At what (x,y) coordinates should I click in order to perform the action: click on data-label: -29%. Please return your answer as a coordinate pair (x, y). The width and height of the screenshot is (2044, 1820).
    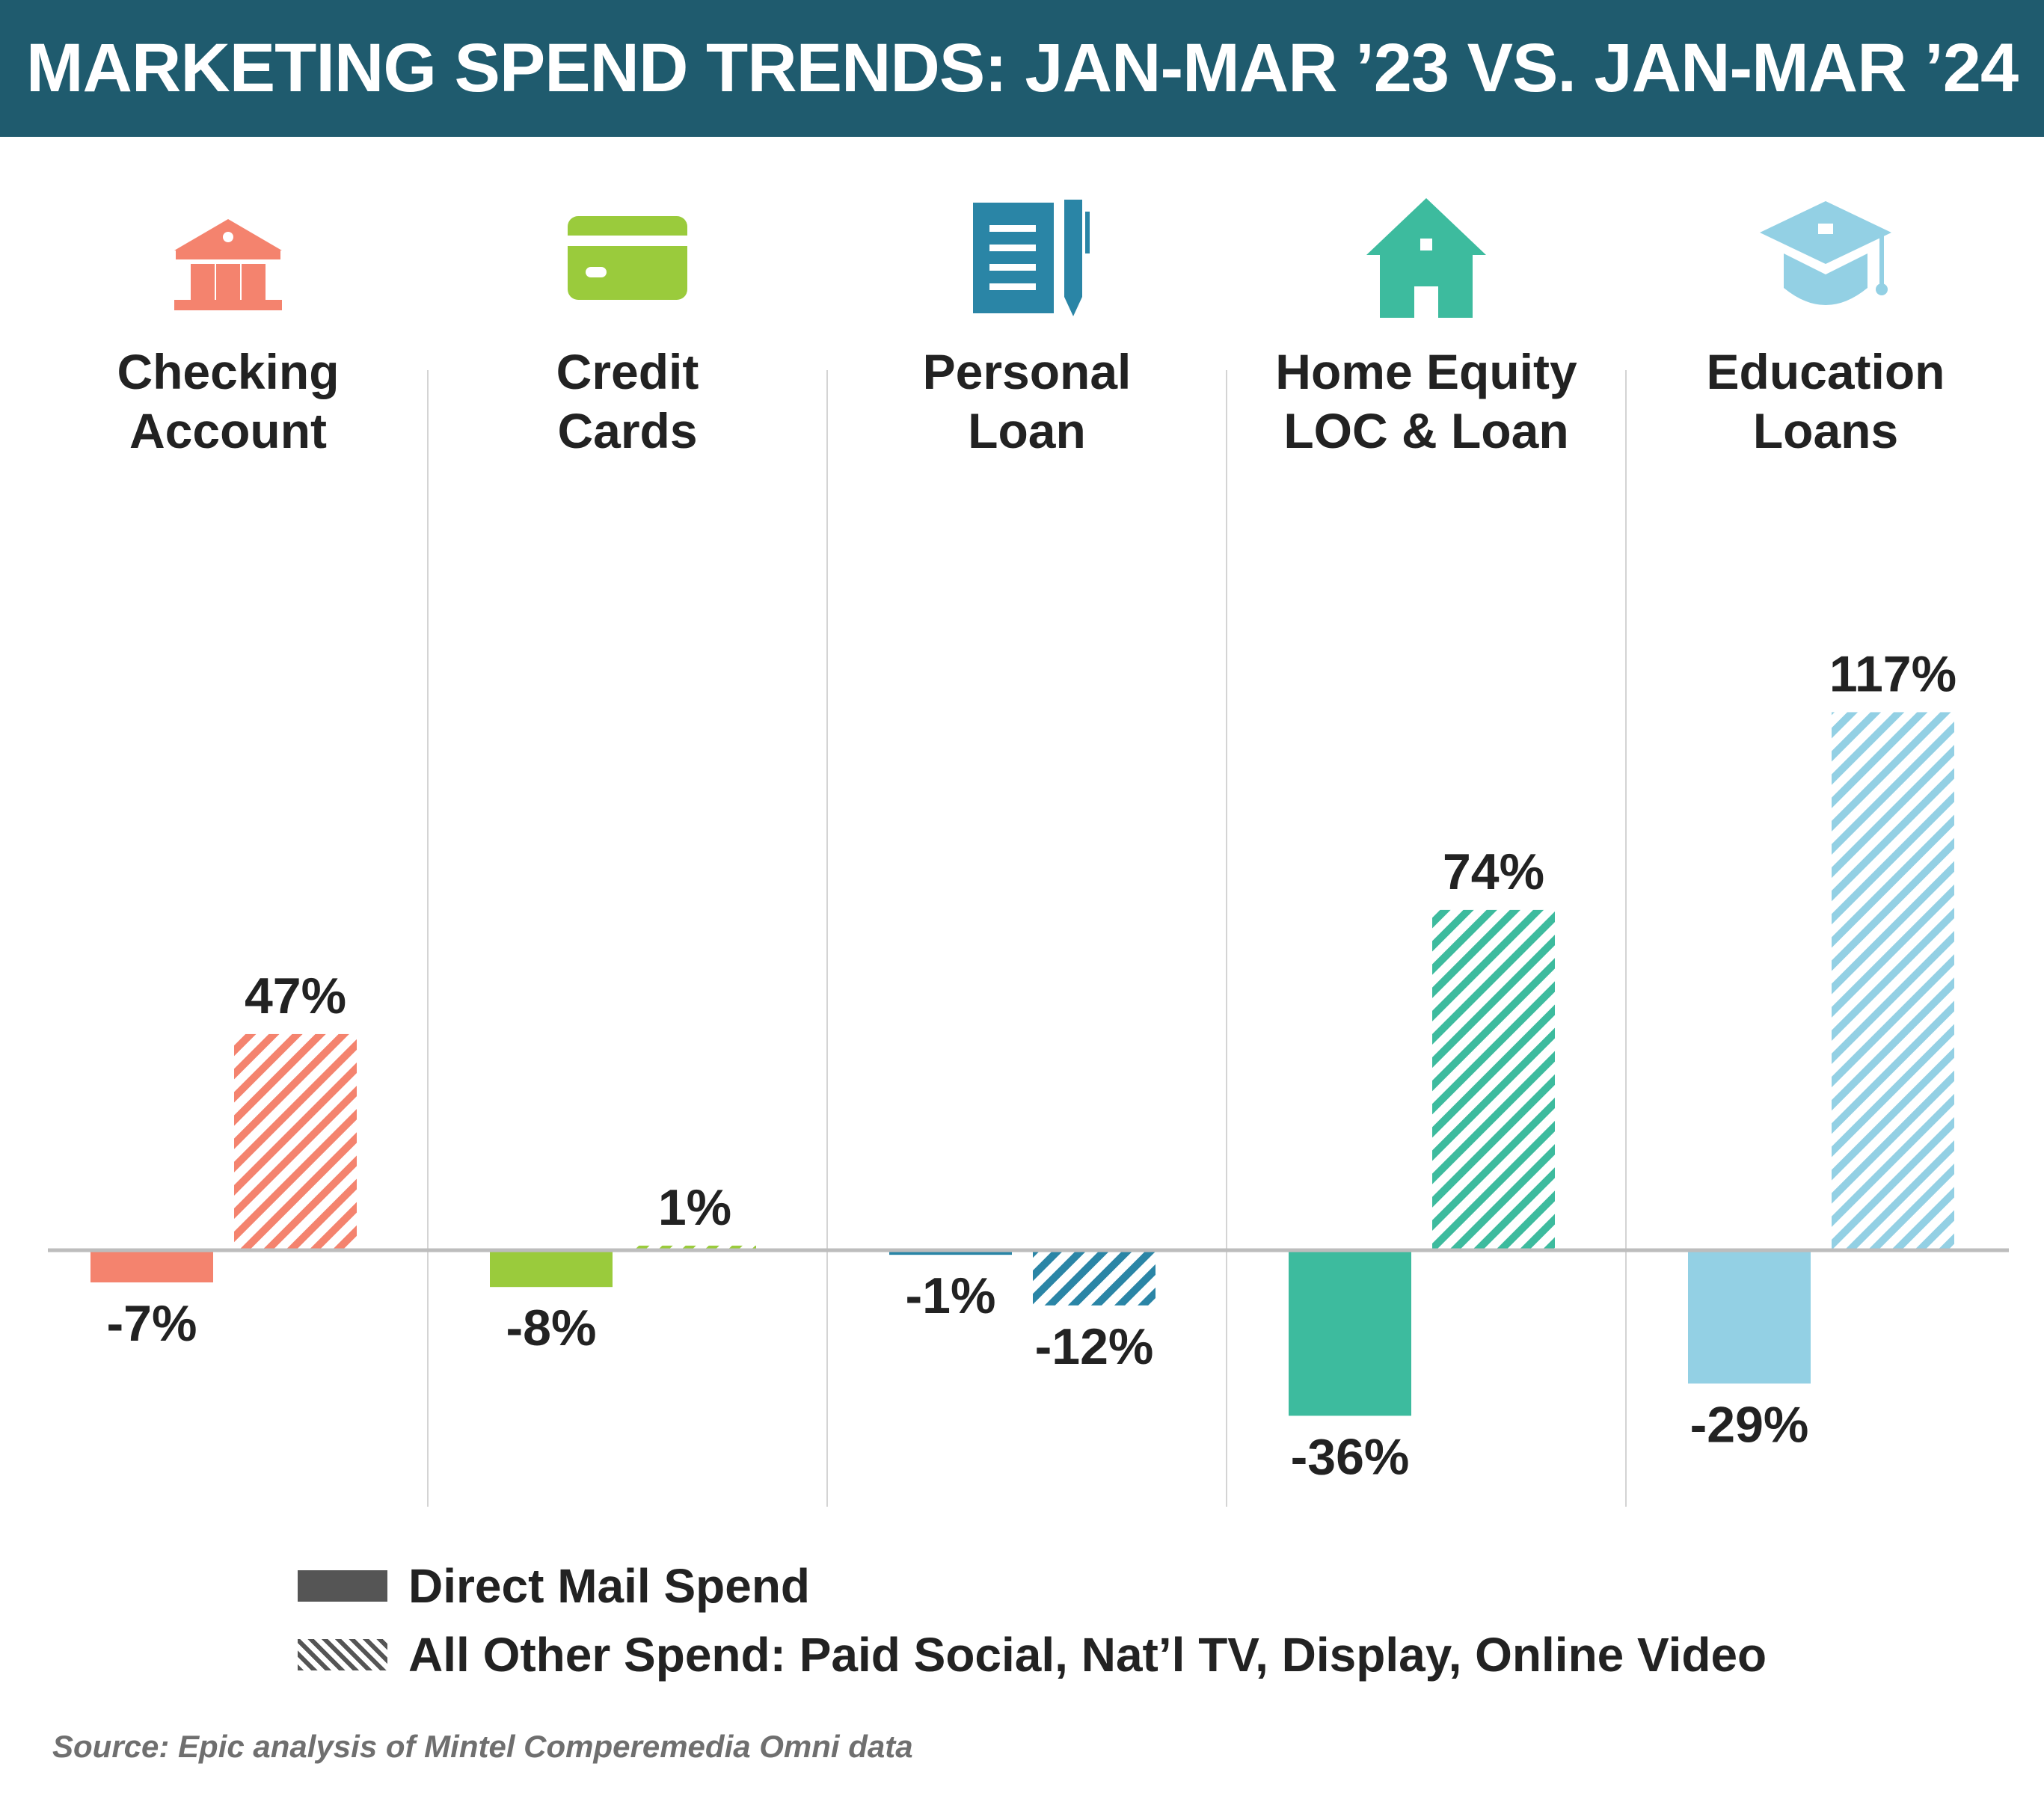
    Looking at the image, I should click on (1749, 1424).